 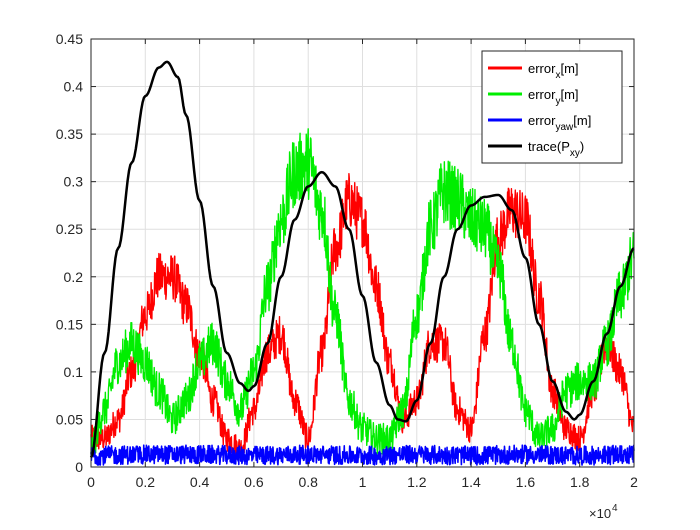 What do you see at coordinates (575, 153) in the screenshot?
I see `legend-label-subscript: xy` at bounding box center [575, 153].